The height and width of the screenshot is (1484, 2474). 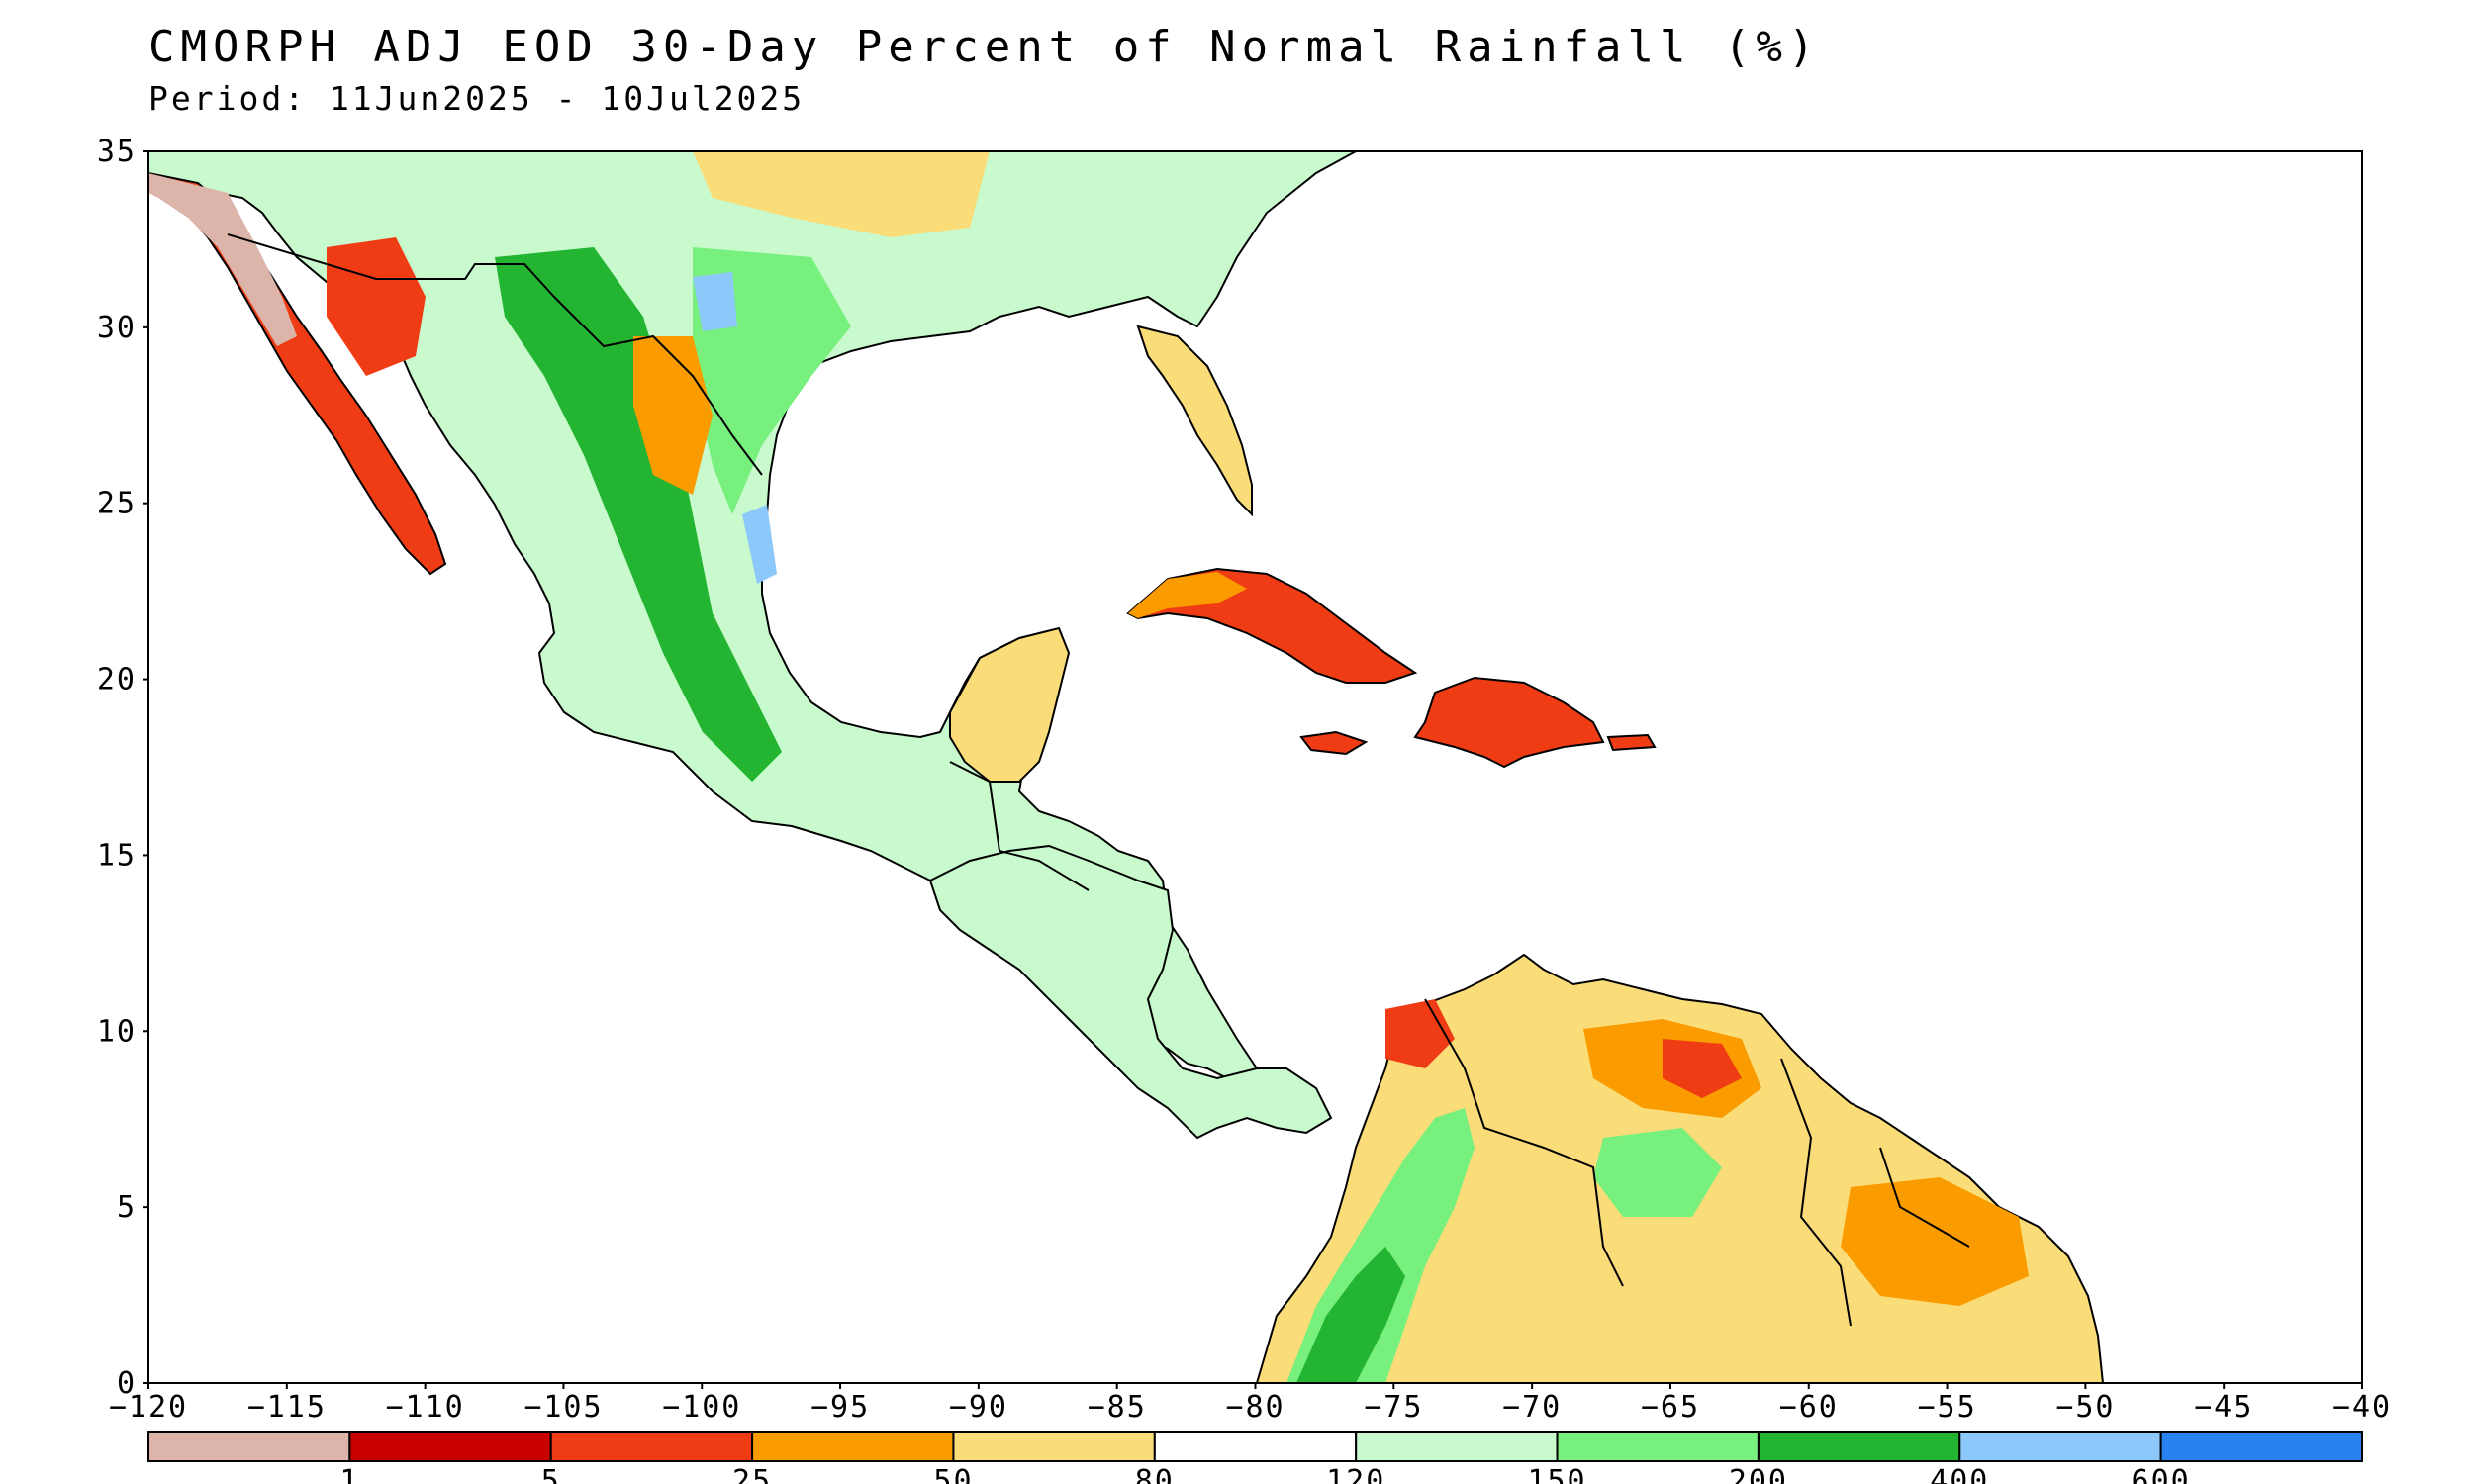 I want to click on lon-tick-label: −55, so click(x=1947, y=1407).